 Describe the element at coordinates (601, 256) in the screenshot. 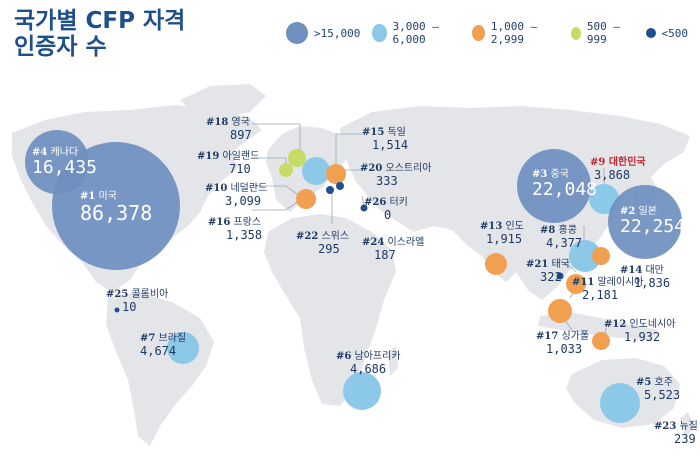

I see `bubble-taiwan` at that location.